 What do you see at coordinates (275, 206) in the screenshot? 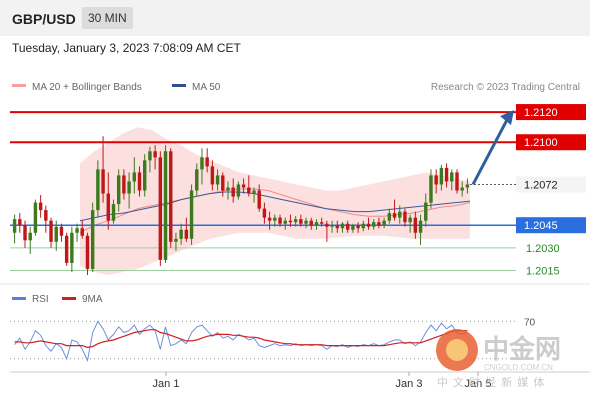
I see `ma50-line` at bounding box center [275, 206].